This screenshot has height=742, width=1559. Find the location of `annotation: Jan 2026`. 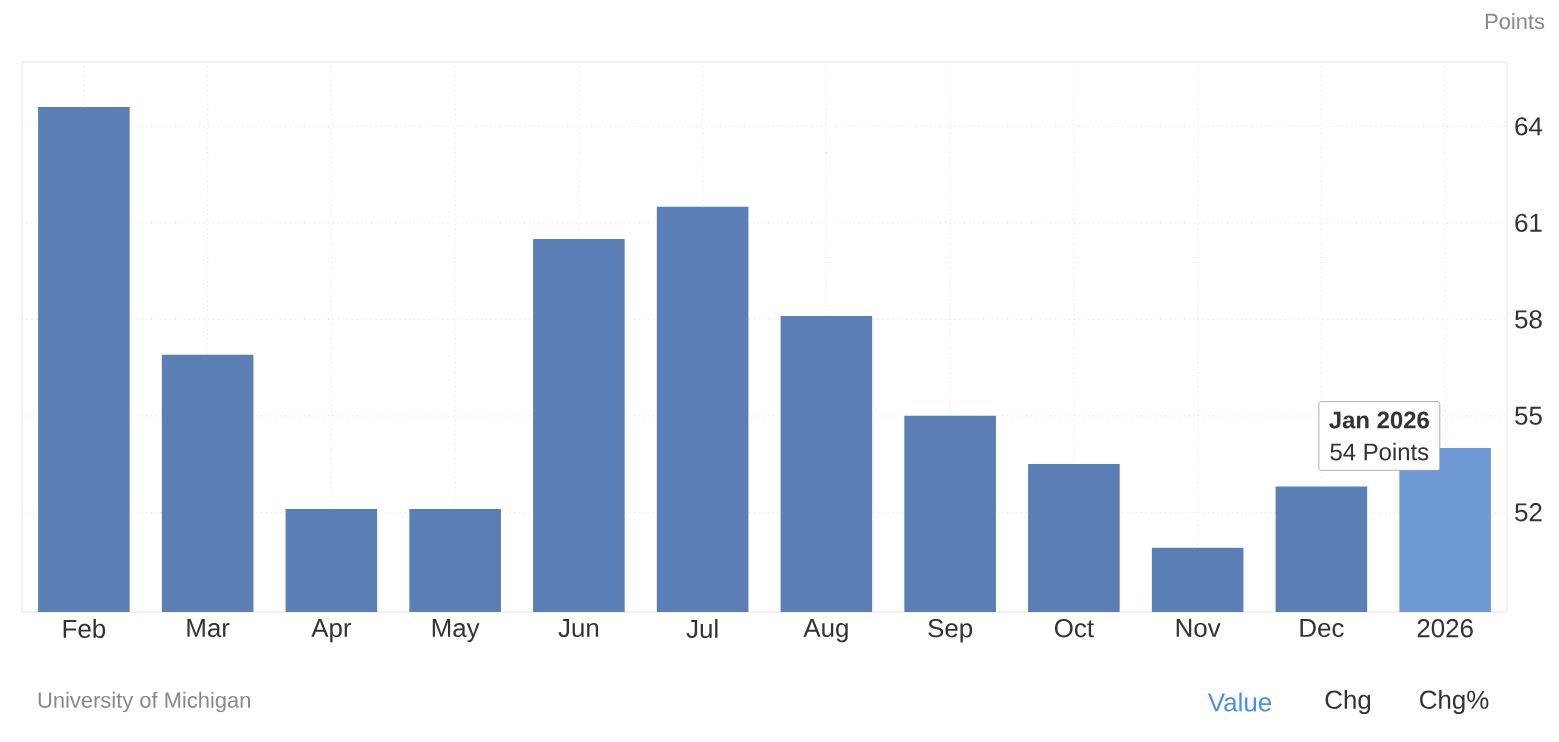

annotation: Jan 2026 is located at coordinates (1379, 420).